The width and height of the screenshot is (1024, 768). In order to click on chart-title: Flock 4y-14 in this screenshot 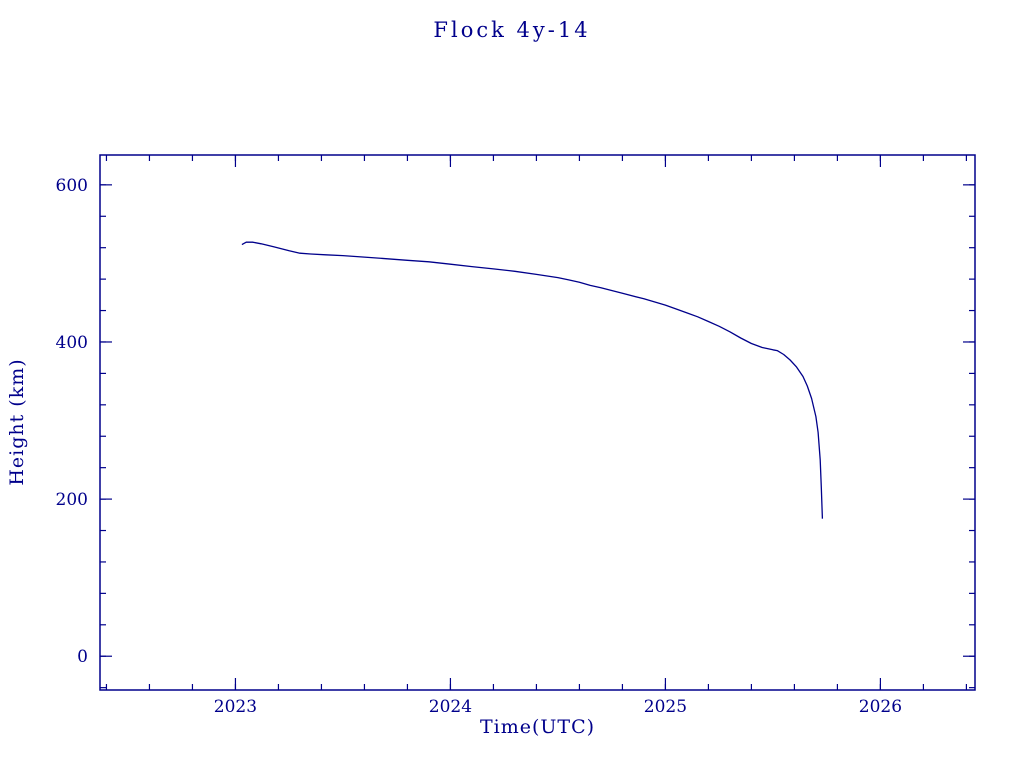, I will do `click(512, 30)`.